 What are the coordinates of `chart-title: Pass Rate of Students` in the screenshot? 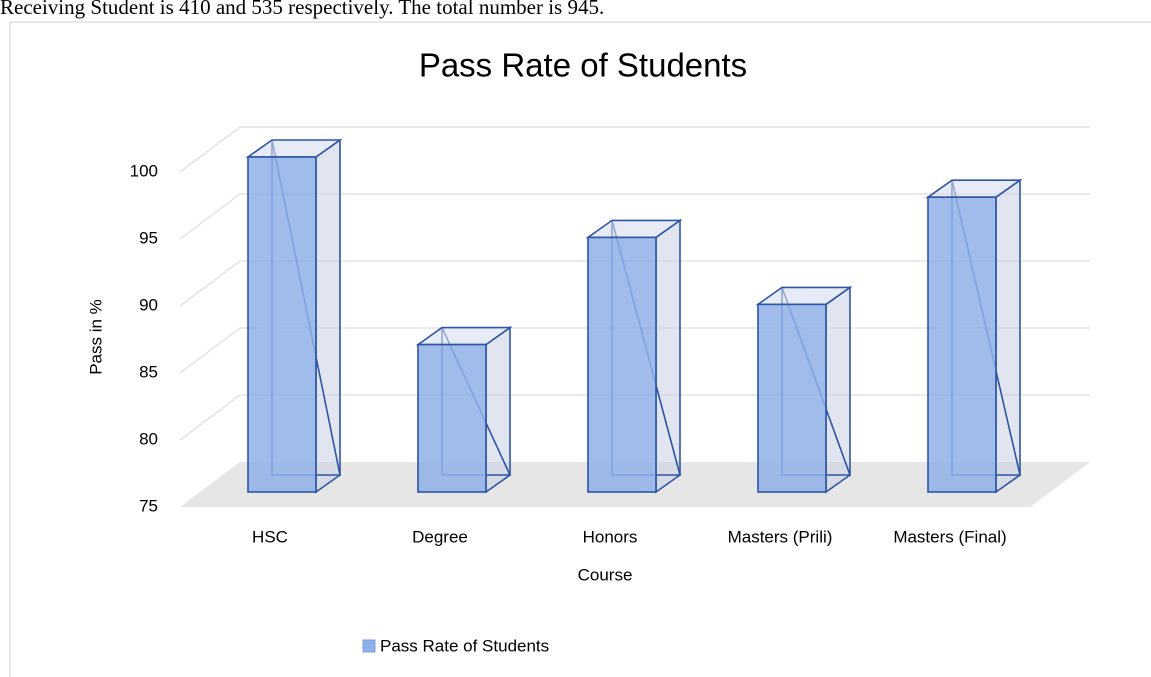 It's located at (583, 65).